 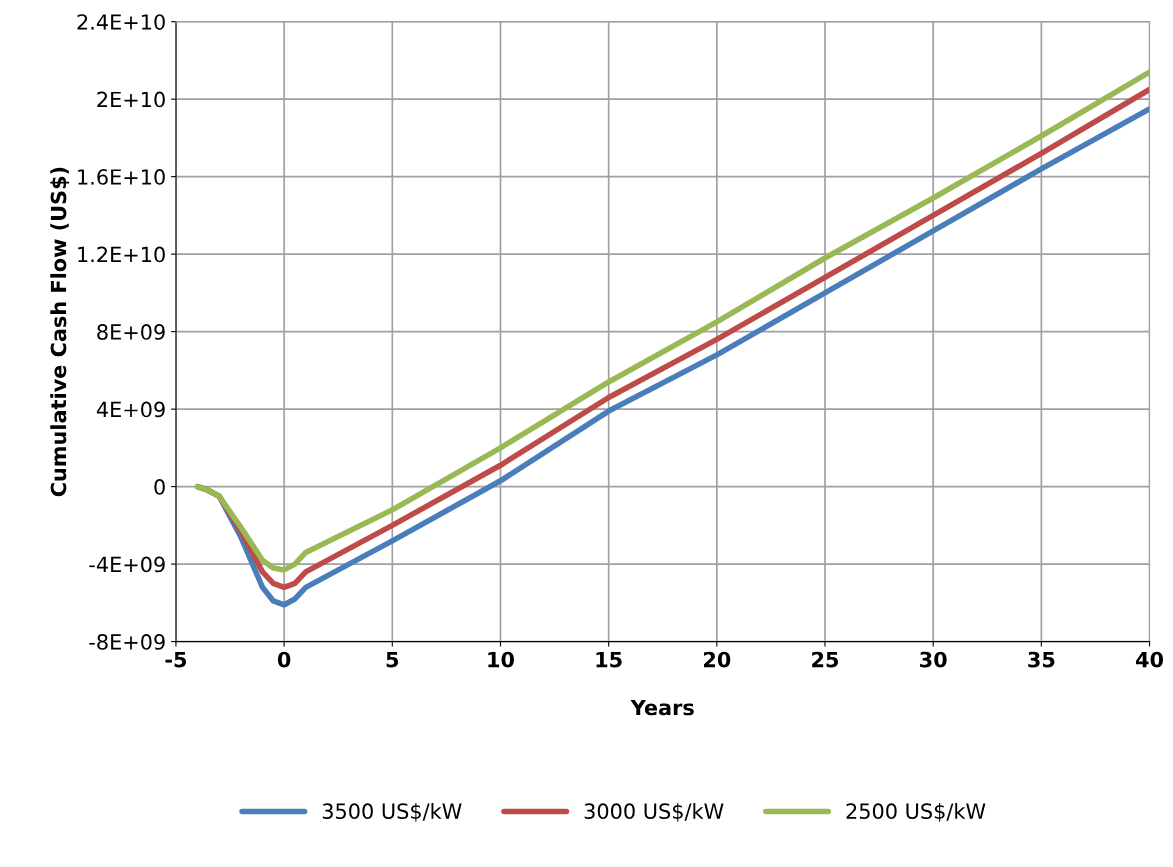 What do you see at coordinates (717, 659) in the screenshot?
I see `x-tick-label: 20` at bounding box center [717, 659].